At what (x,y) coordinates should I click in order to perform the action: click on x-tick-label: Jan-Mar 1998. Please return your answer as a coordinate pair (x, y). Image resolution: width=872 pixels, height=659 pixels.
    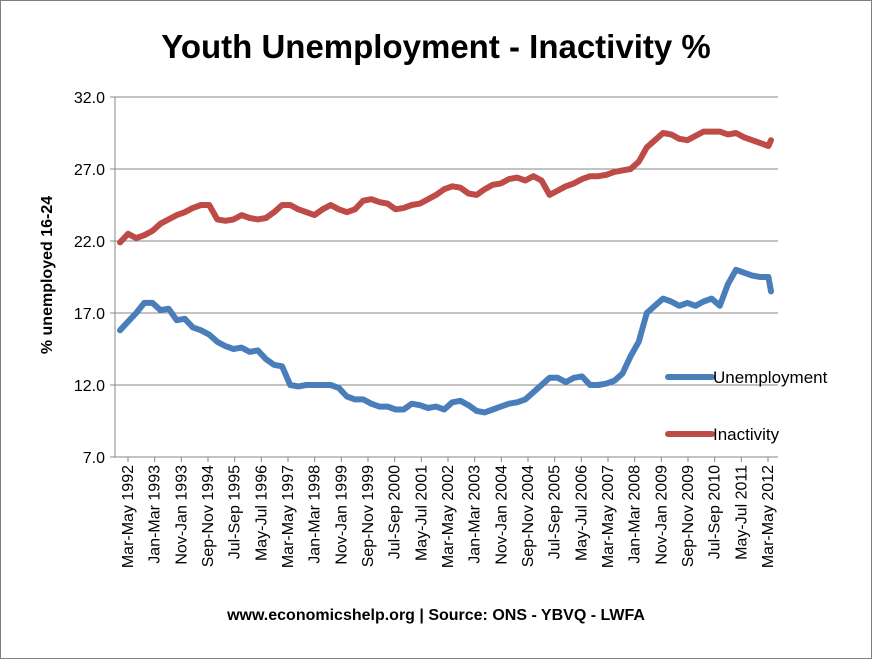
    Looking at the image, I should click on (315, 514).